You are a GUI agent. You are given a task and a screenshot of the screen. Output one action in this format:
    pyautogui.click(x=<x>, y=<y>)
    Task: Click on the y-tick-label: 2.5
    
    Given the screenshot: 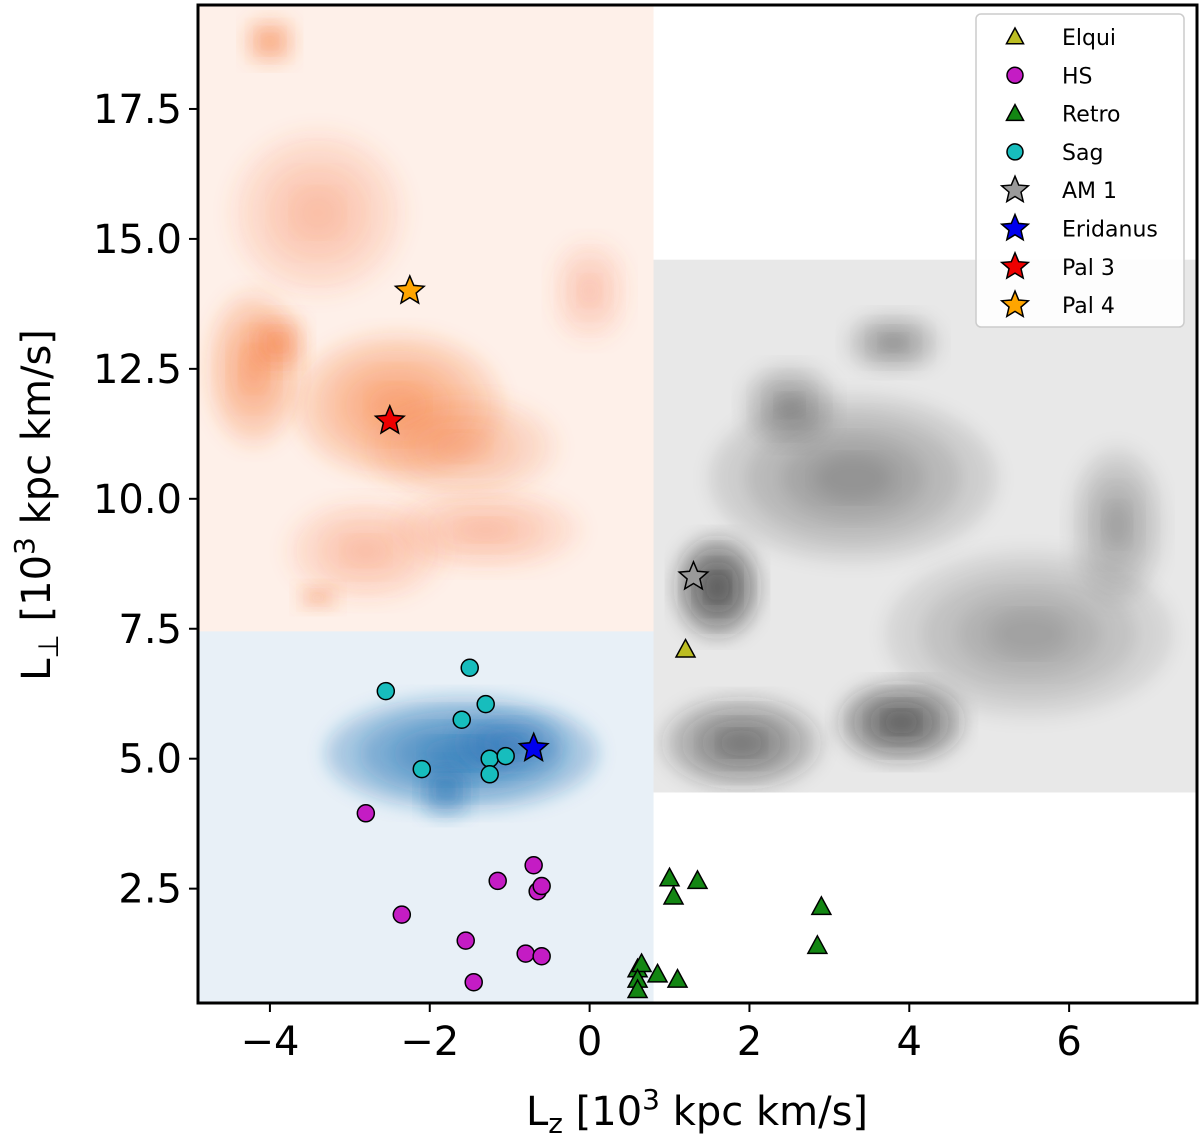 What is the action you would take?
    pyautogui.click(x=150, y=890)
    